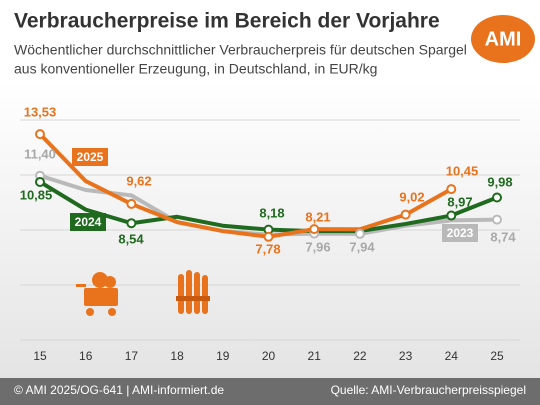 This screenshot has height=405, width=540. What do you see at coordinates (497, 356) in the screenshot?
I see `x-tick-label: 25` at bounding box center [497, 356].